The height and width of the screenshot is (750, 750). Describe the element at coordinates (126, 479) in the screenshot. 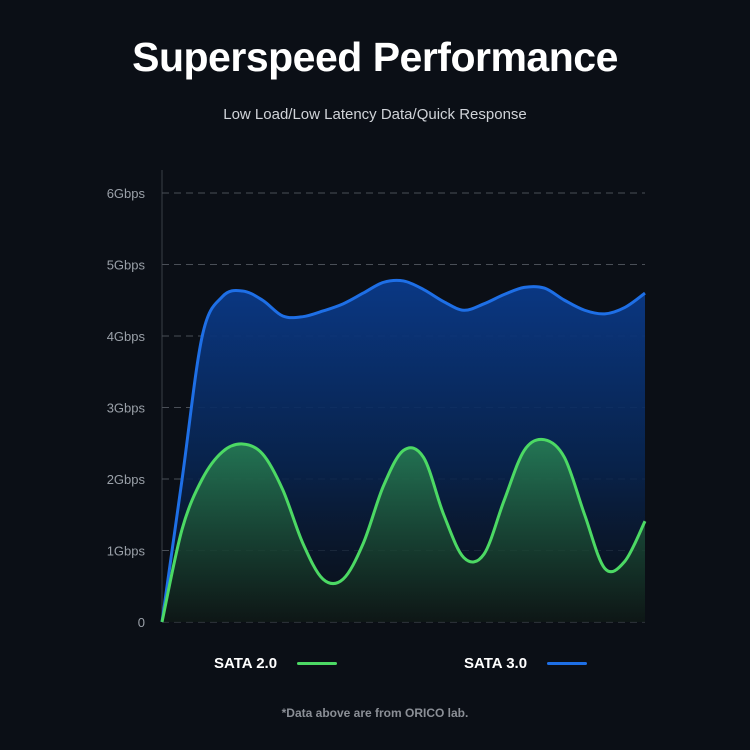

I see `y-tick-label: 2Gbps` at that location.